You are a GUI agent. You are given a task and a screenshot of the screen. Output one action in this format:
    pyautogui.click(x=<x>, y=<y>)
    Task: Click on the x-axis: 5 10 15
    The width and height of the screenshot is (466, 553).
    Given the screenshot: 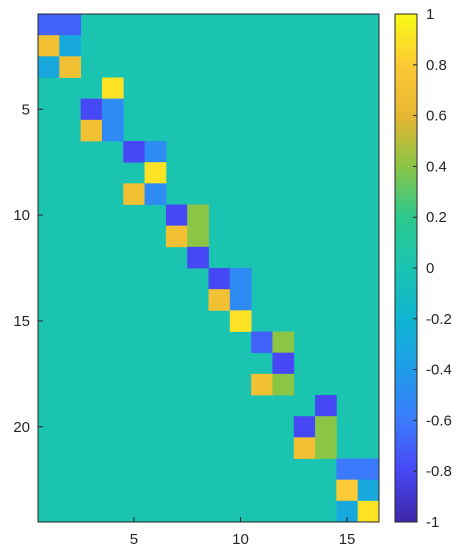 What is the action you would take?
    pyautogui.click(x=243, y=532)
    